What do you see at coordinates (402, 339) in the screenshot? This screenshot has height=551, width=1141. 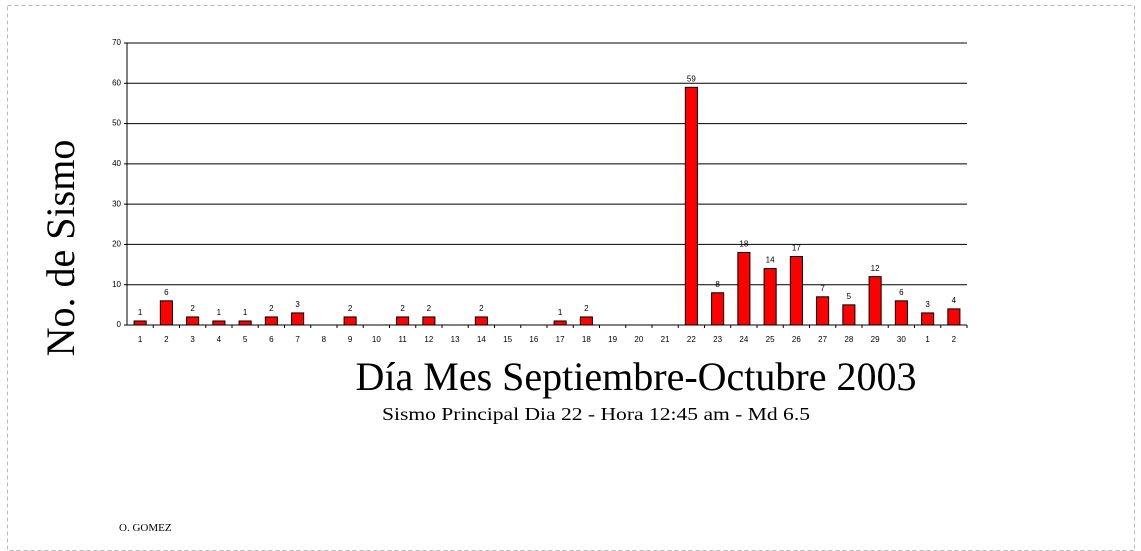 I see `x-tick-label: 11` at bounding box center [402, 339].